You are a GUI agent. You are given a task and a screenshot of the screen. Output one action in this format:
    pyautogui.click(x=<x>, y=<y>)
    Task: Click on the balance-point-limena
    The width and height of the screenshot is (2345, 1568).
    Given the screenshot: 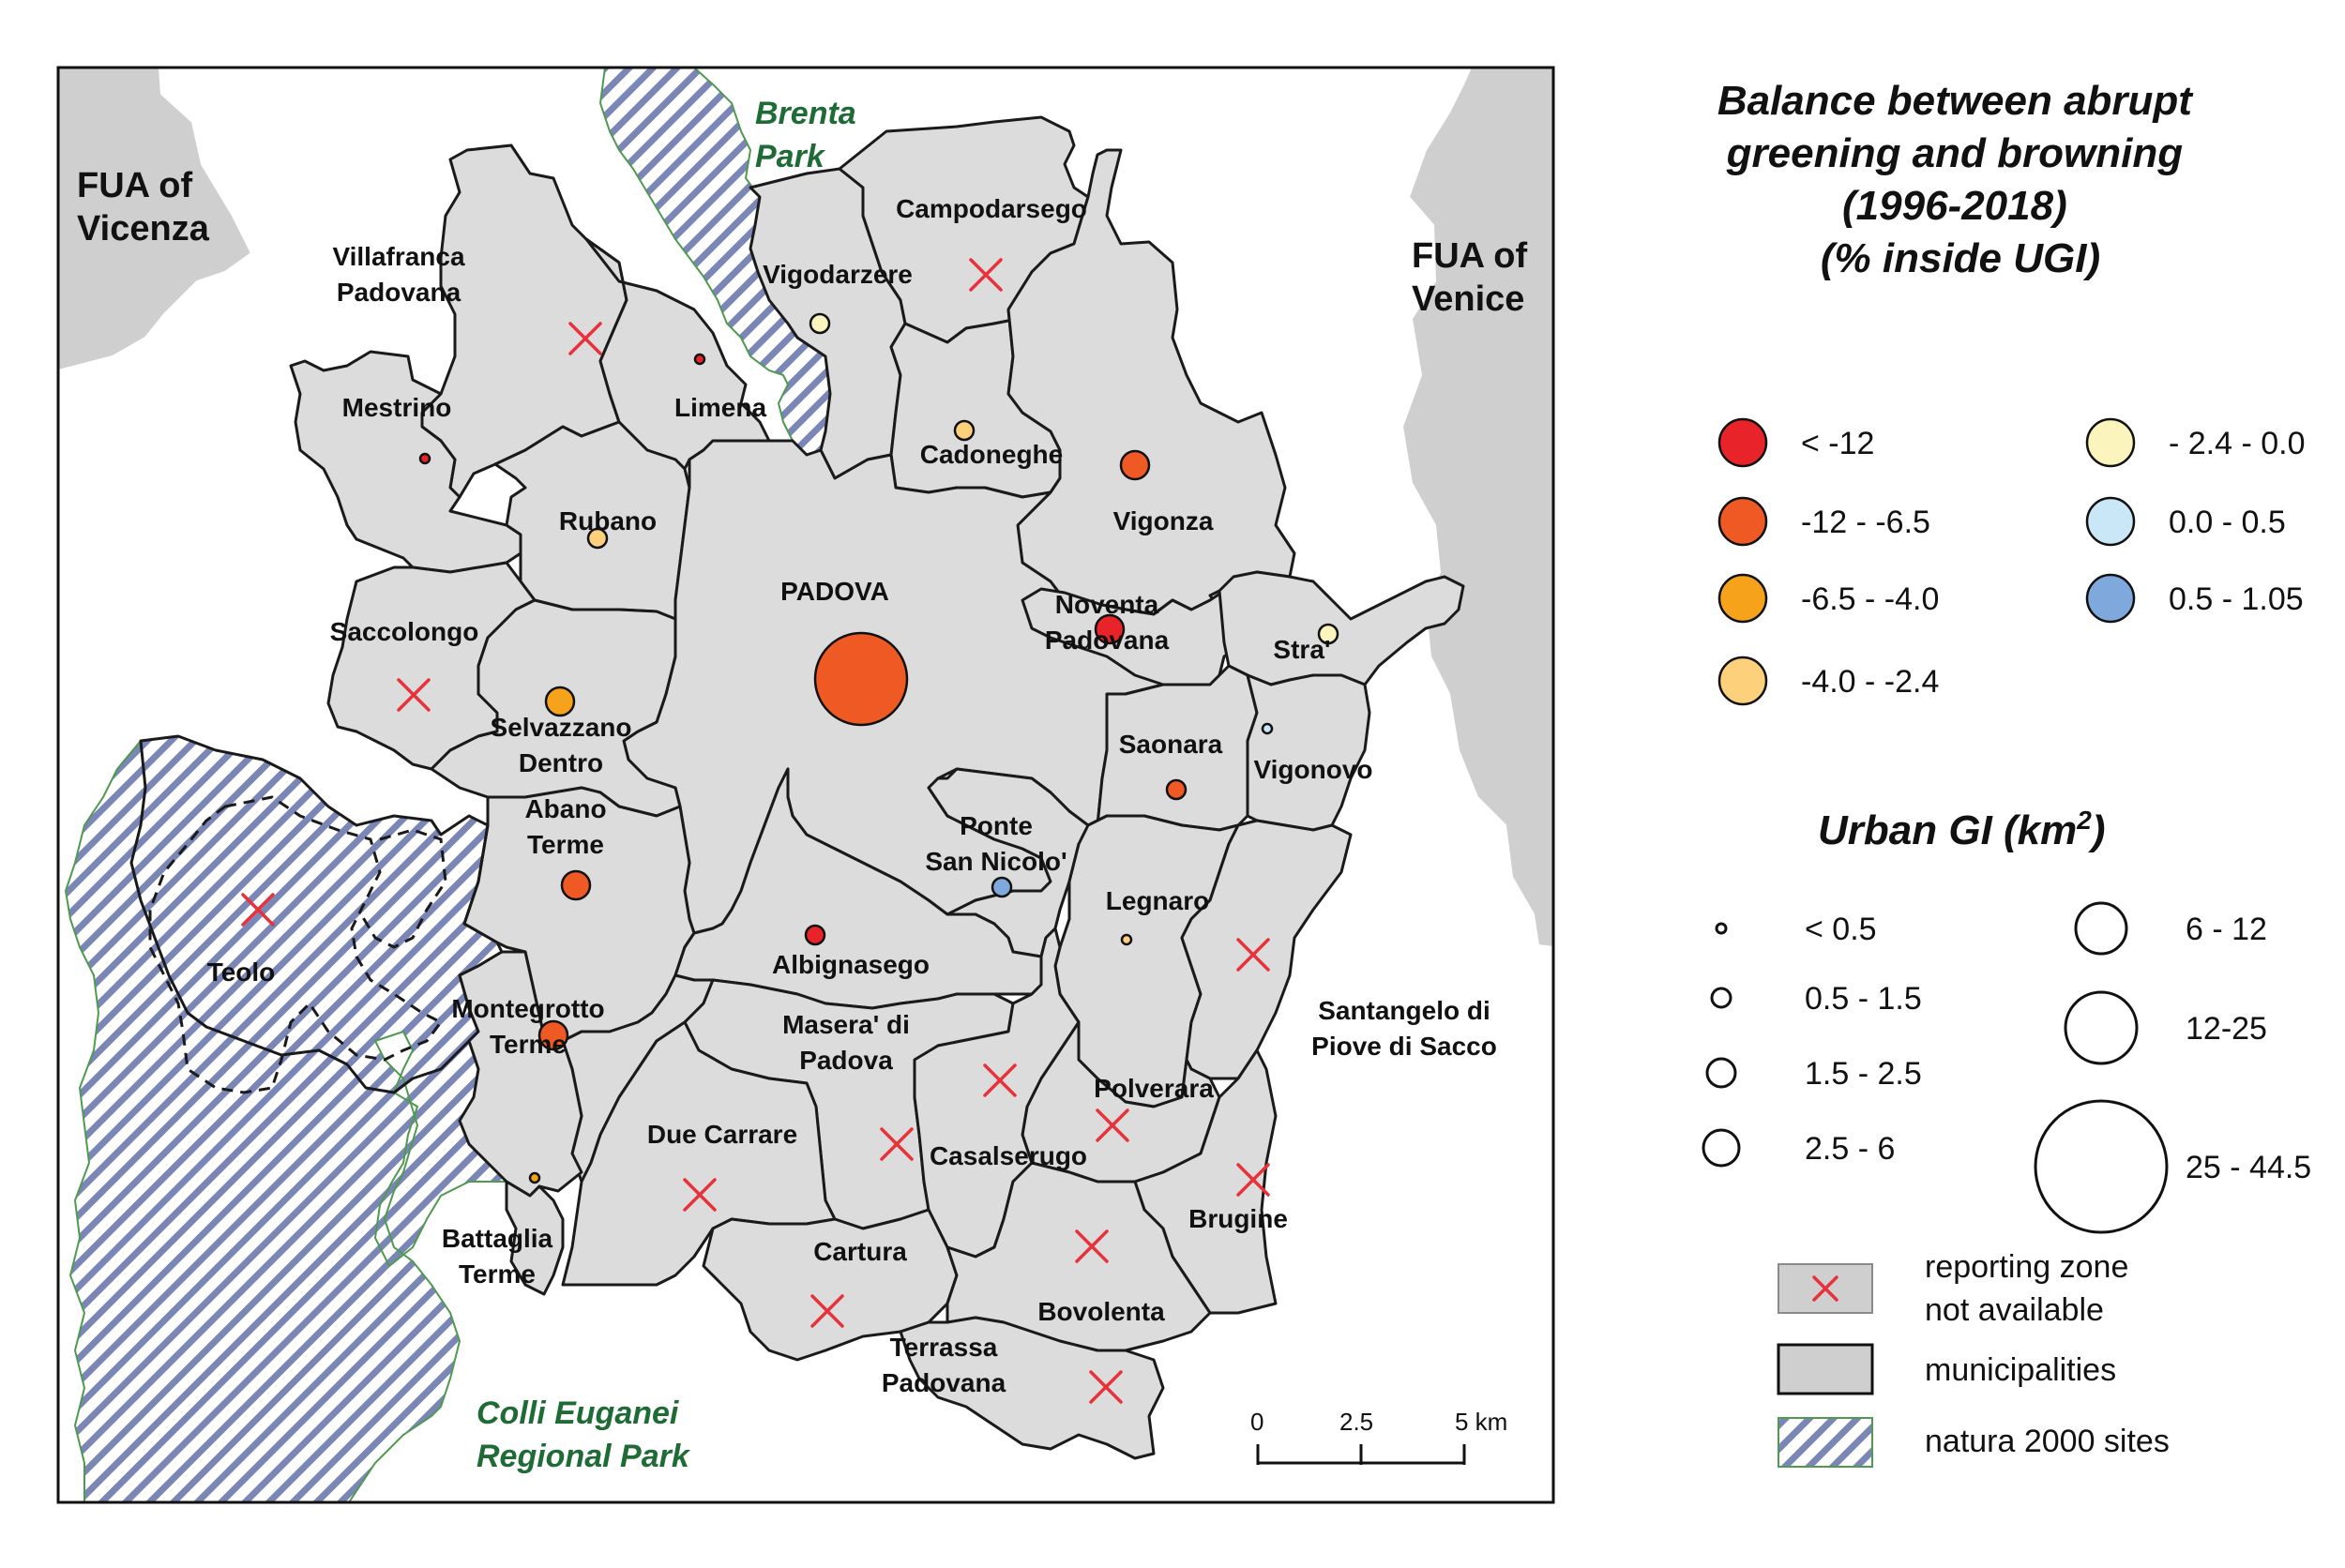 What is the action you would take?
    pyautogui.click(x=699, y=359)
    